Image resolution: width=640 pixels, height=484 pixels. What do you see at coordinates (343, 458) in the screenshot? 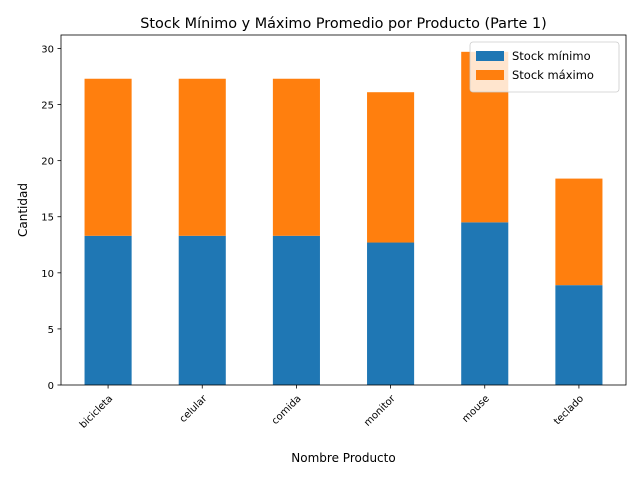
I see `x-axis-label: Nombre Producto` at bounding box center [343, 458].